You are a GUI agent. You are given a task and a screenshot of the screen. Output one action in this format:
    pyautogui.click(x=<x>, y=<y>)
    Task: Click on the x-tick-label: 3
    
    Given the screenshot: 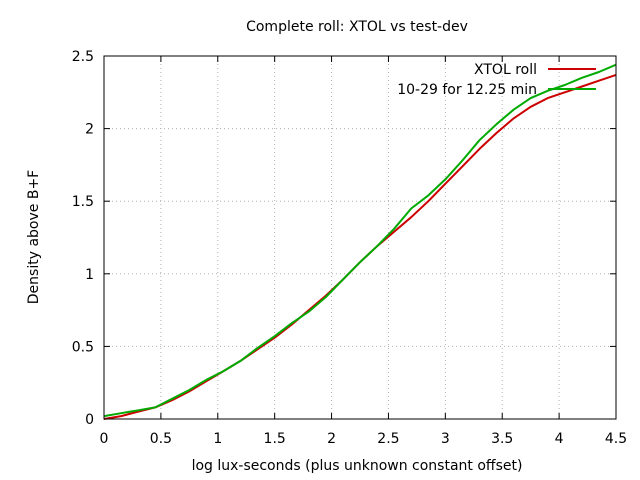 What is the action you would take?
    pyautogui.click(x=445, y=439)
    